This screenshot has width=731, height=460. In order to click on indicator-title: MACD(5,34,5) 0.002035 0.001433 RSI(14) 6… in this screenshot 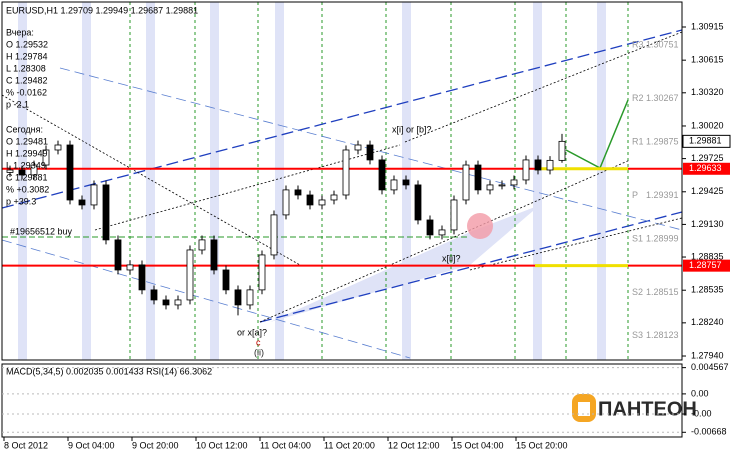, I will do `click(109, 371)`.